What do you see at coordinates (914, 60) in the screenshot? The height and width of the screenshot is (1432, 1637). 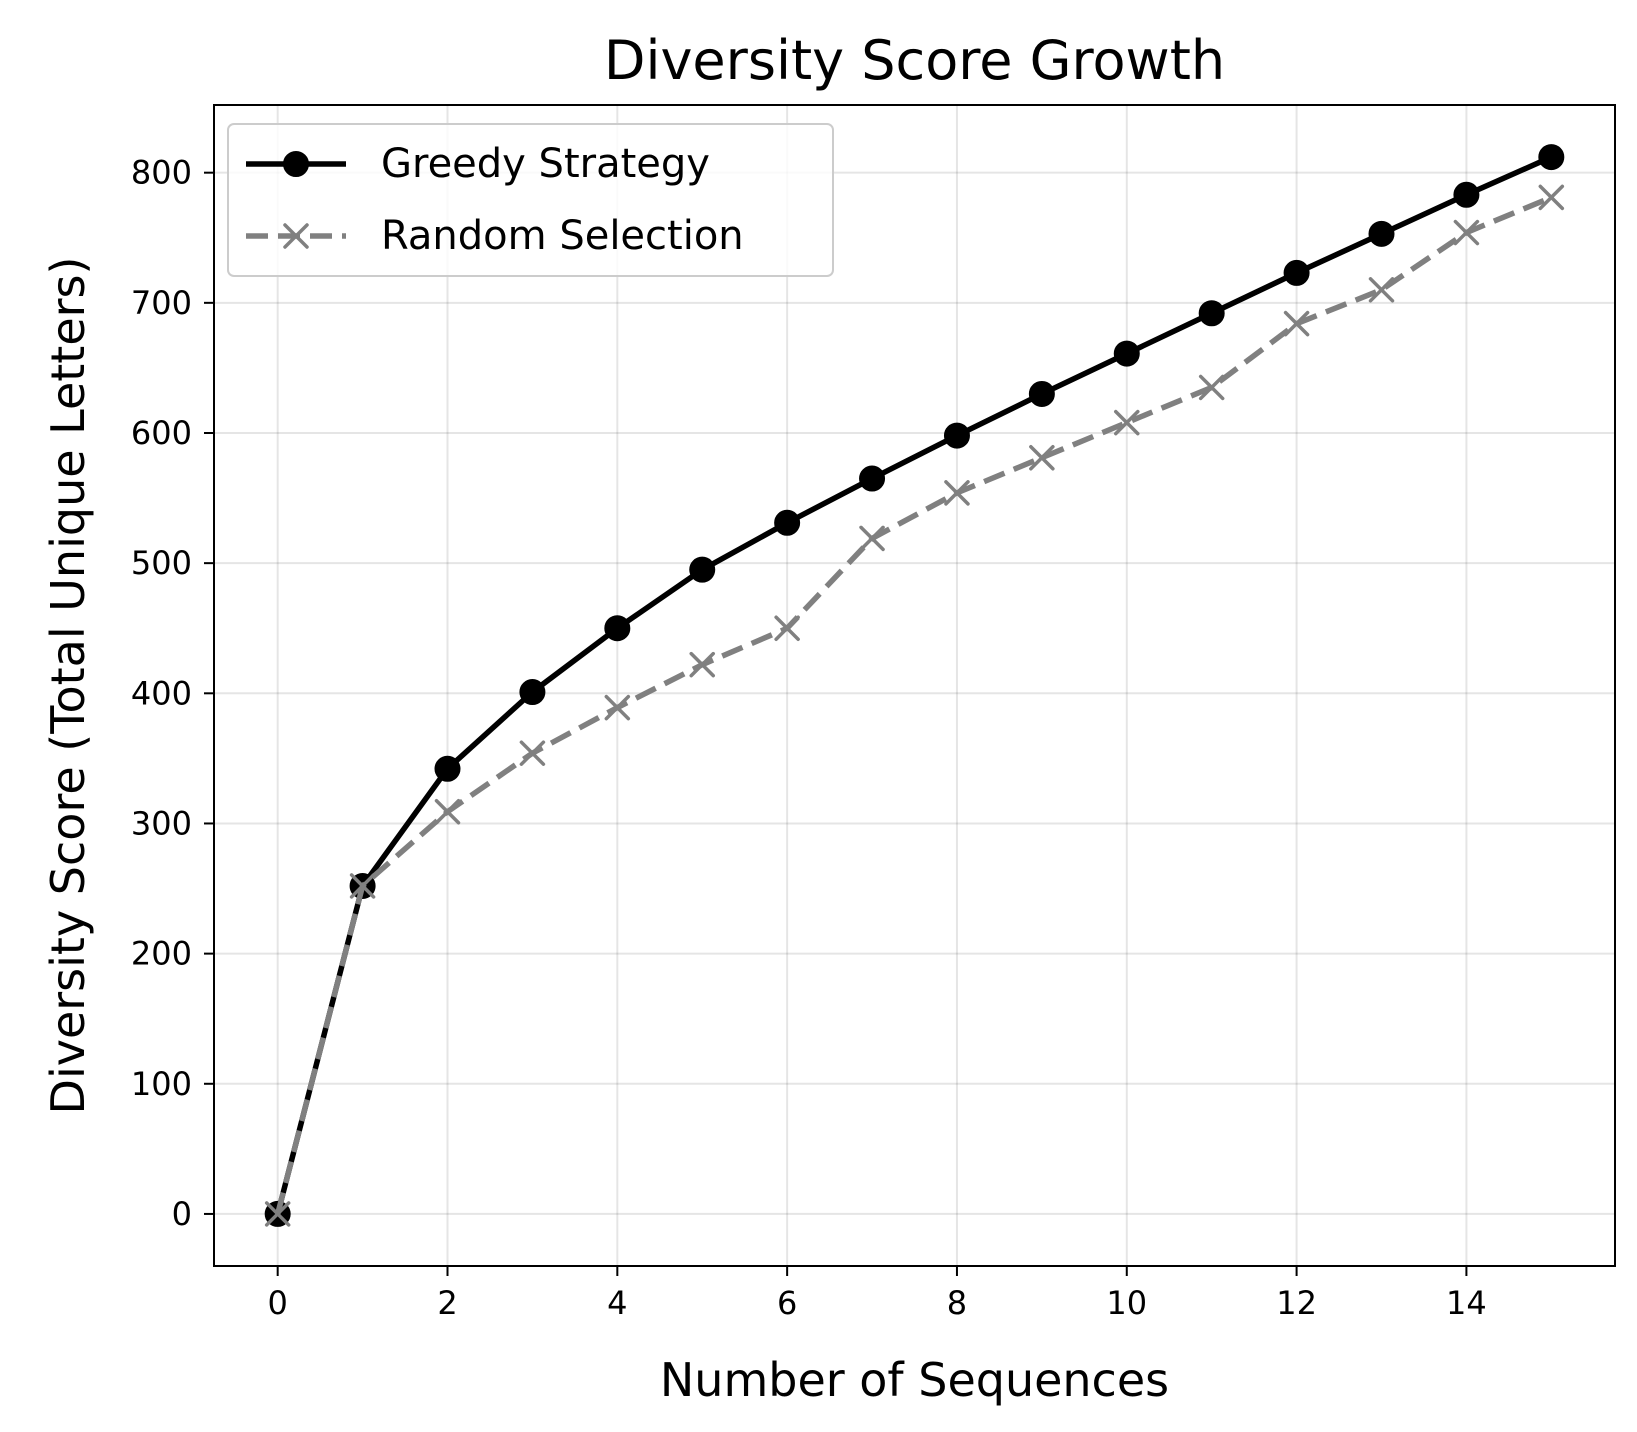 I see `chart-title: Diversity Score Growth` at bounding box center [914, 60].